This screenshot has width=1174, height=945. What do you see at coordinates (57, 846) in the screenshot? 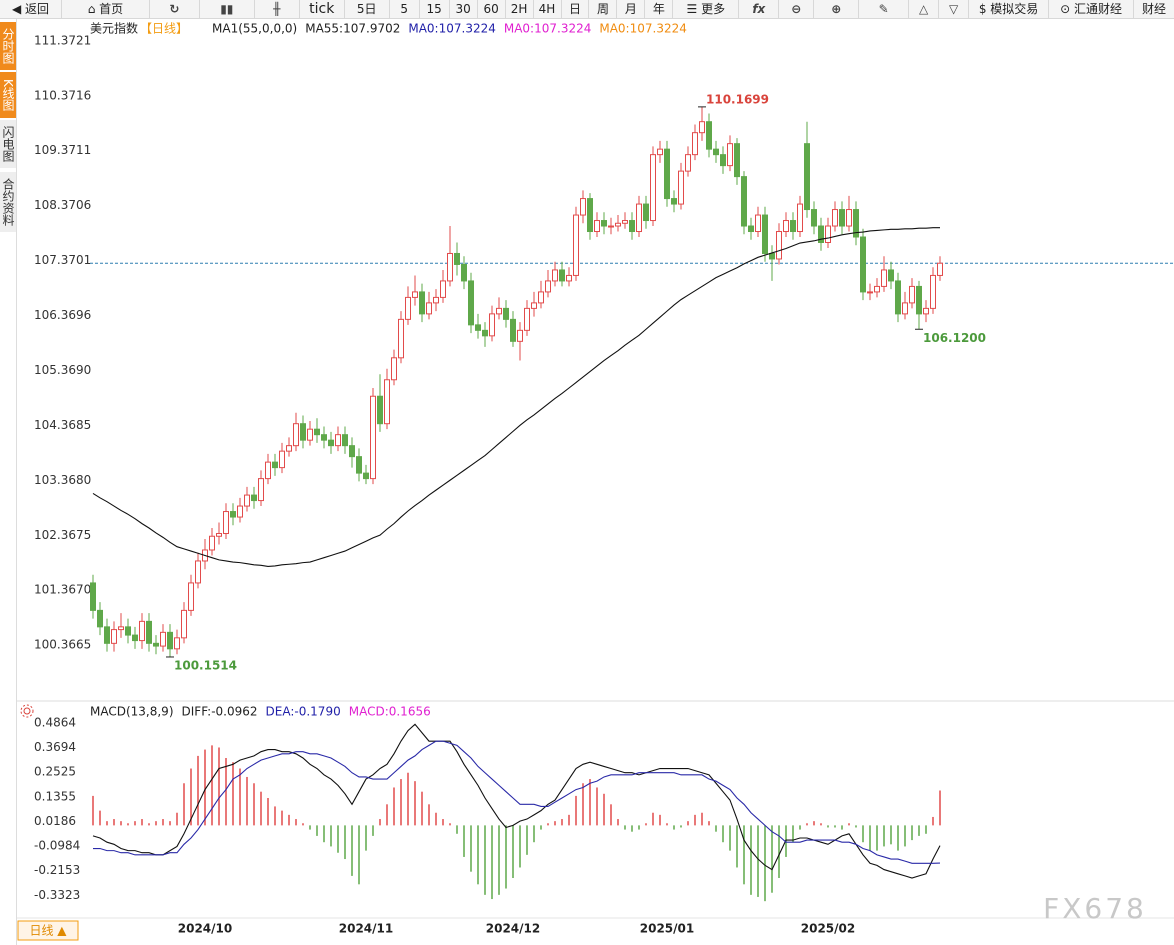
I see `y-tick-label: -0.0984` at bounding box center [57, 846].